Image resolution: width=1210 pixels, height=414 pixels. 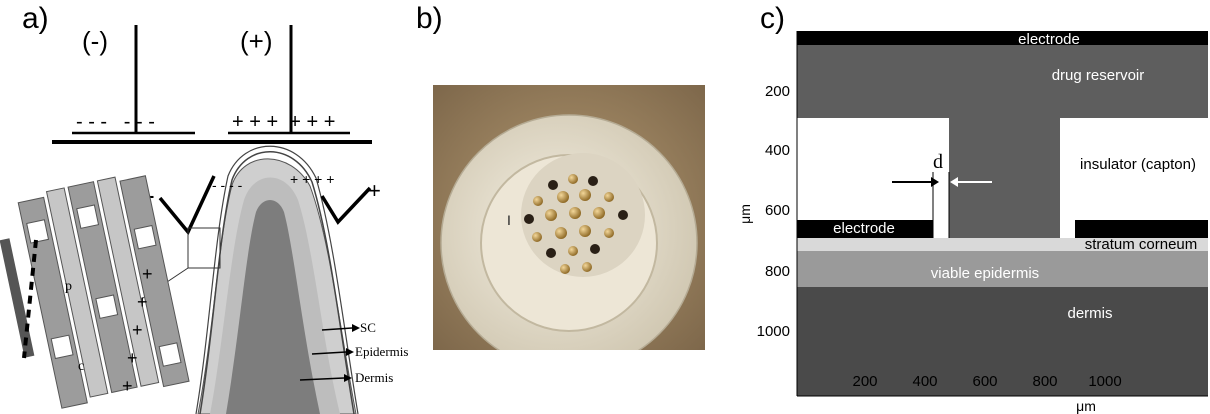 I want to click on x-tick-label: 1000, so click(x=1104, y=381).